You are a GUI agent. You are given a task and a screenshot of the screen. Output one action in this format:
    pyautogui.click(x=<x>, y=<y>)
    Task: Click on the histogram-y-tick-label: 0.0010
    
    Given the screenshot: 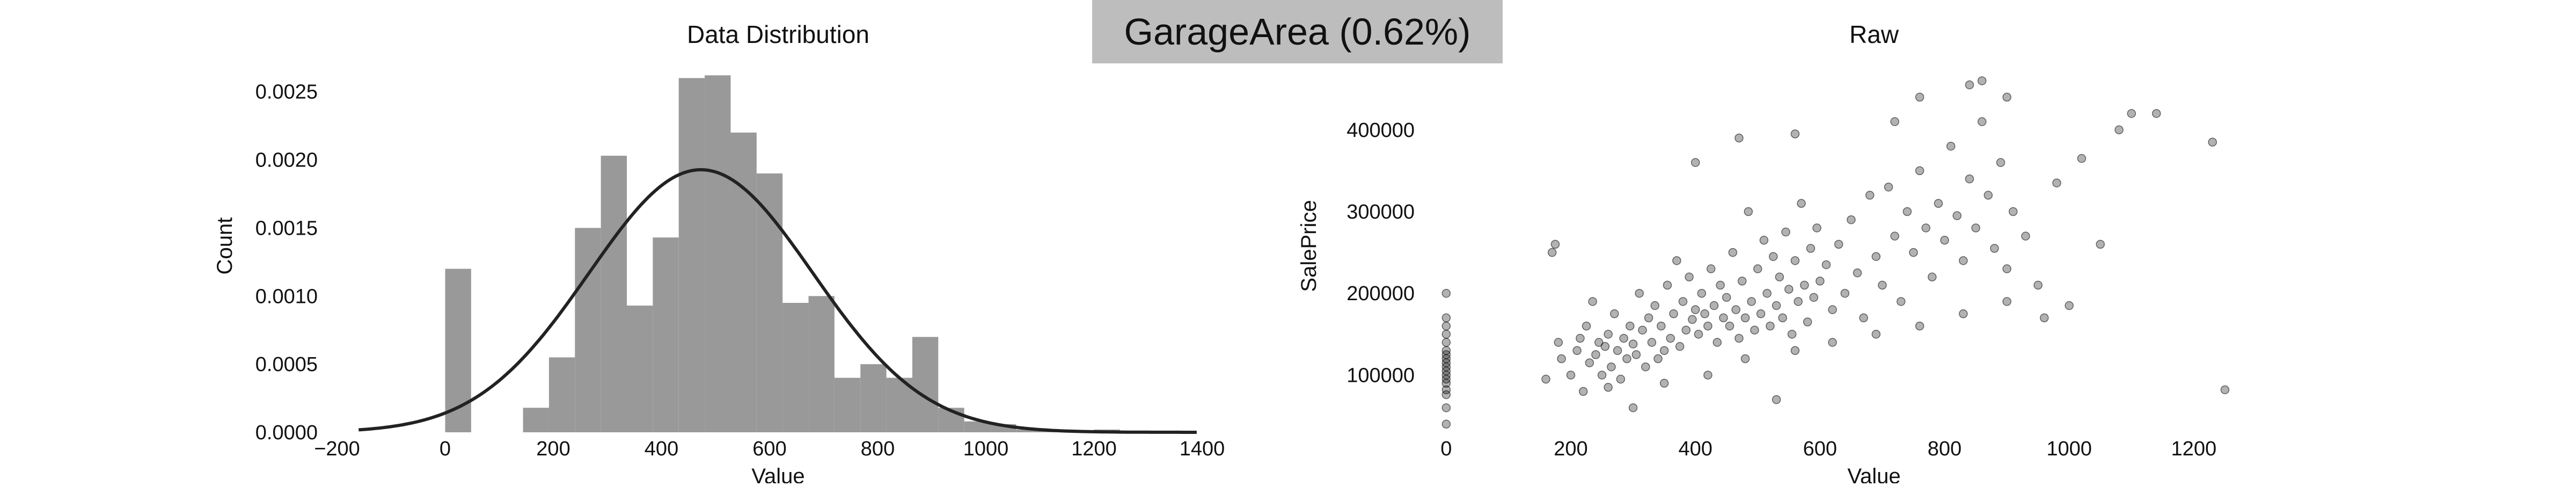 What is the action you would take?
    pyautogui.click(x=286, y=296)
    